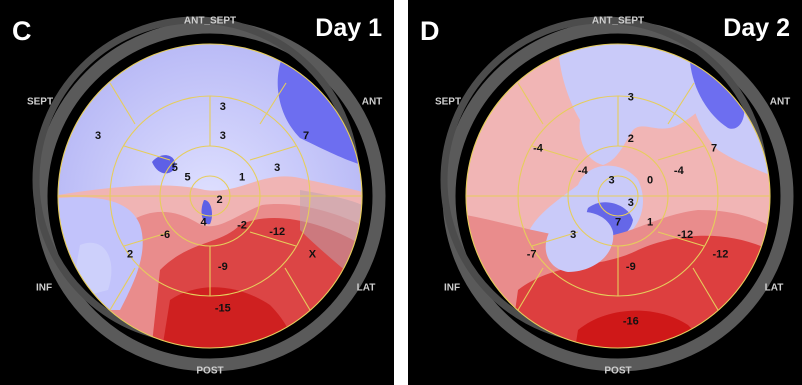 This screenshot has width=802, height=385. What do you see at coordinates (756, 28) in the screenshot?
I see `panel-day-label: Day 2` at bounding box center [756, 28].